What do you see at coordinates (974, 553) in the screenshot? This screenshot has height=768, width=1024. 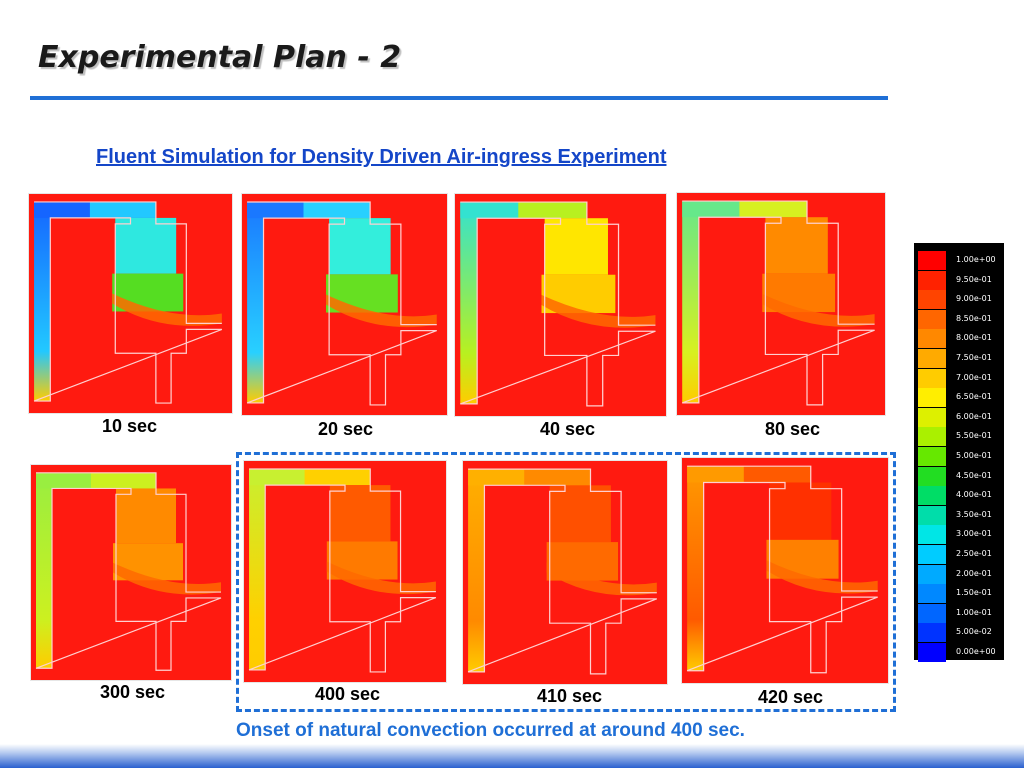 I see `scale-tick-label: 2.50e-01` at bounding box center [974, 553].